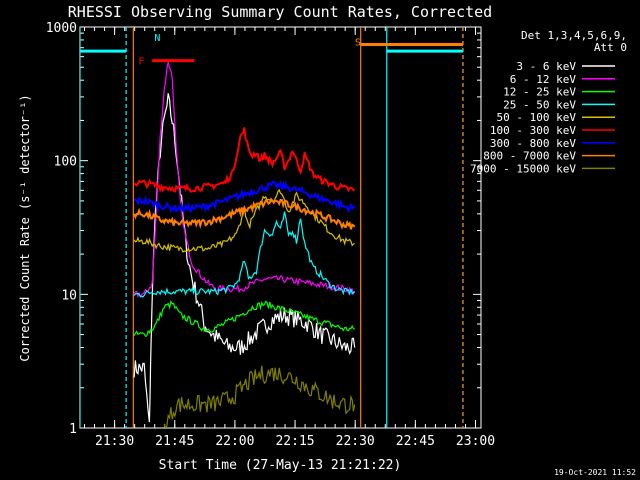 Image resolution: width=640 pixels, height=480 pixels. What do you see at coordinates (523, 168) in the screenshot?
I see `legend-entry-label: 7000 - 15000 keV` at bounding box center [523, 168].